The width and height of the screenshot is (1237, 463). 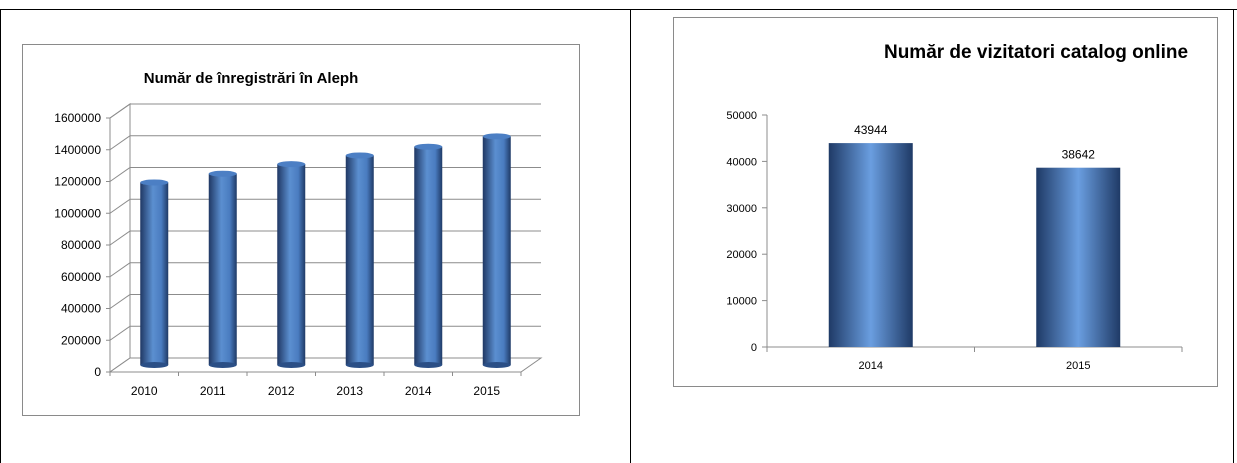 I want to click on table-border-right, so click(x=1233, y=236).